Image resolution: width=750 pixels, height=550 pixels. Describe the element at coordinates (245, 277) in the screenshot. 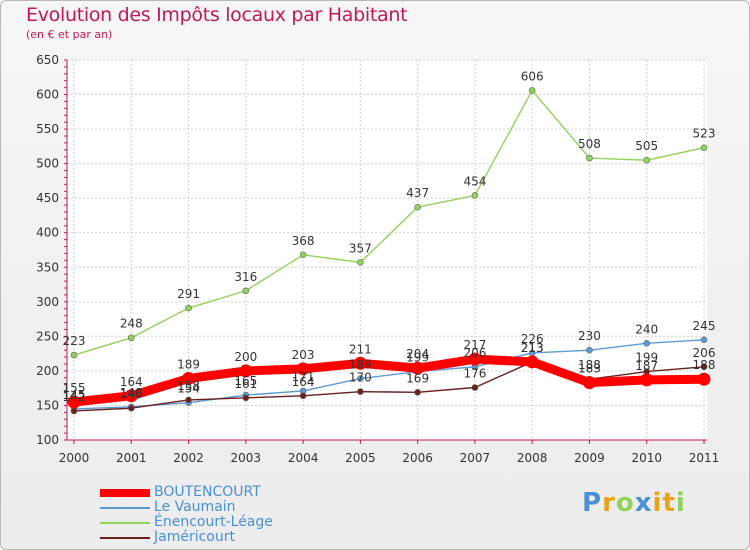

I see `data-label: 316` at that location.